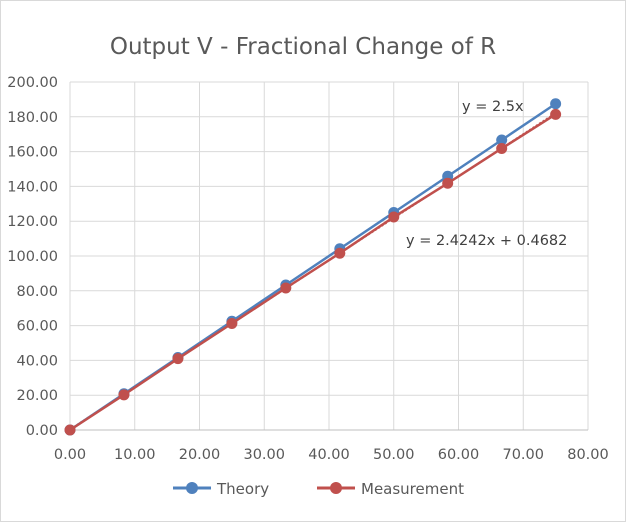 The width and height of the screenshot is (626, 522). Describe the element at coordinates (32, 118) in the screenshot. I see `y-tick-label: 180.00` at that location.